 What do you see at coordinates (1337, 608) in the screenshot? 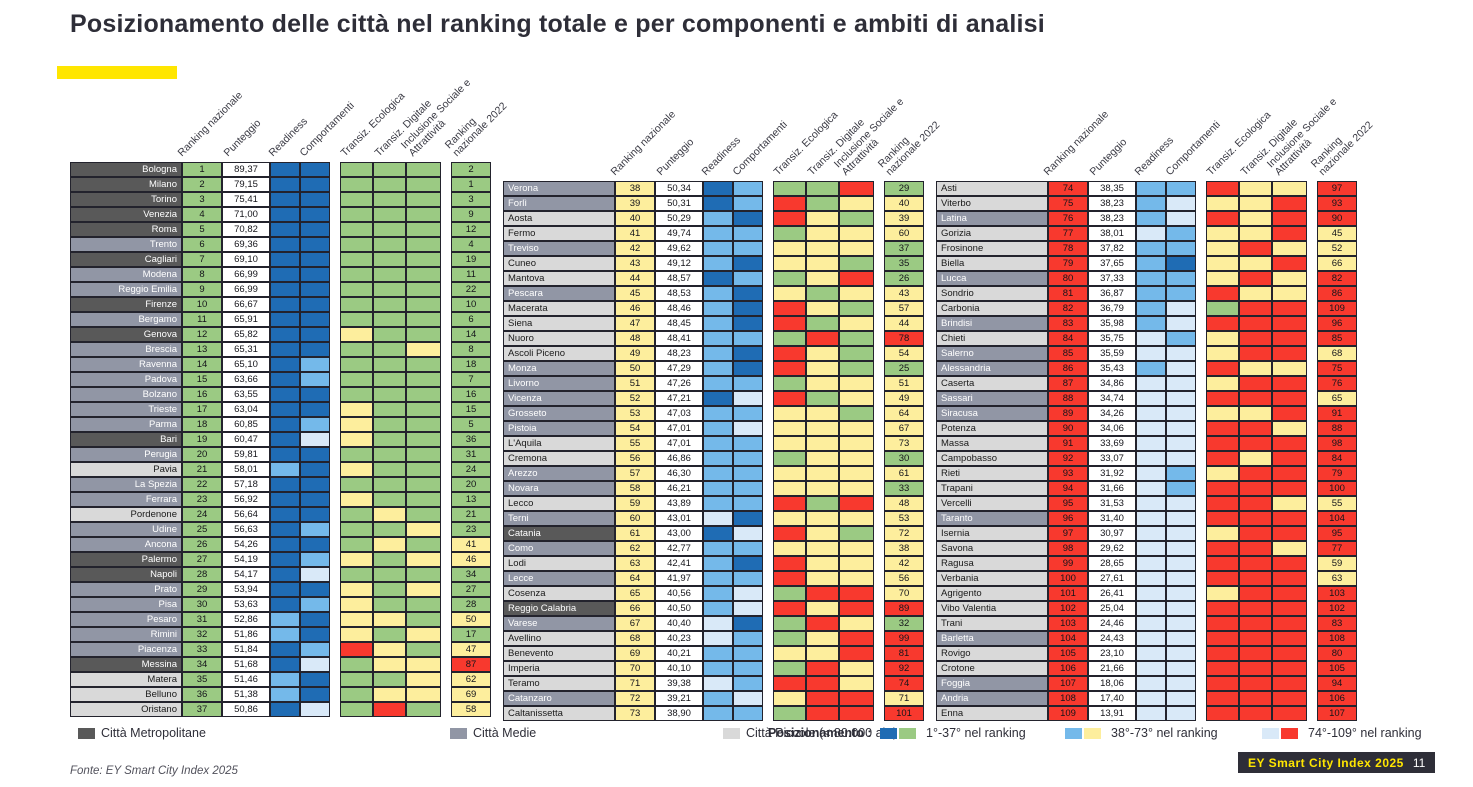
I see `rank-2022-cell: 102` at bounding box center [1337, 608].